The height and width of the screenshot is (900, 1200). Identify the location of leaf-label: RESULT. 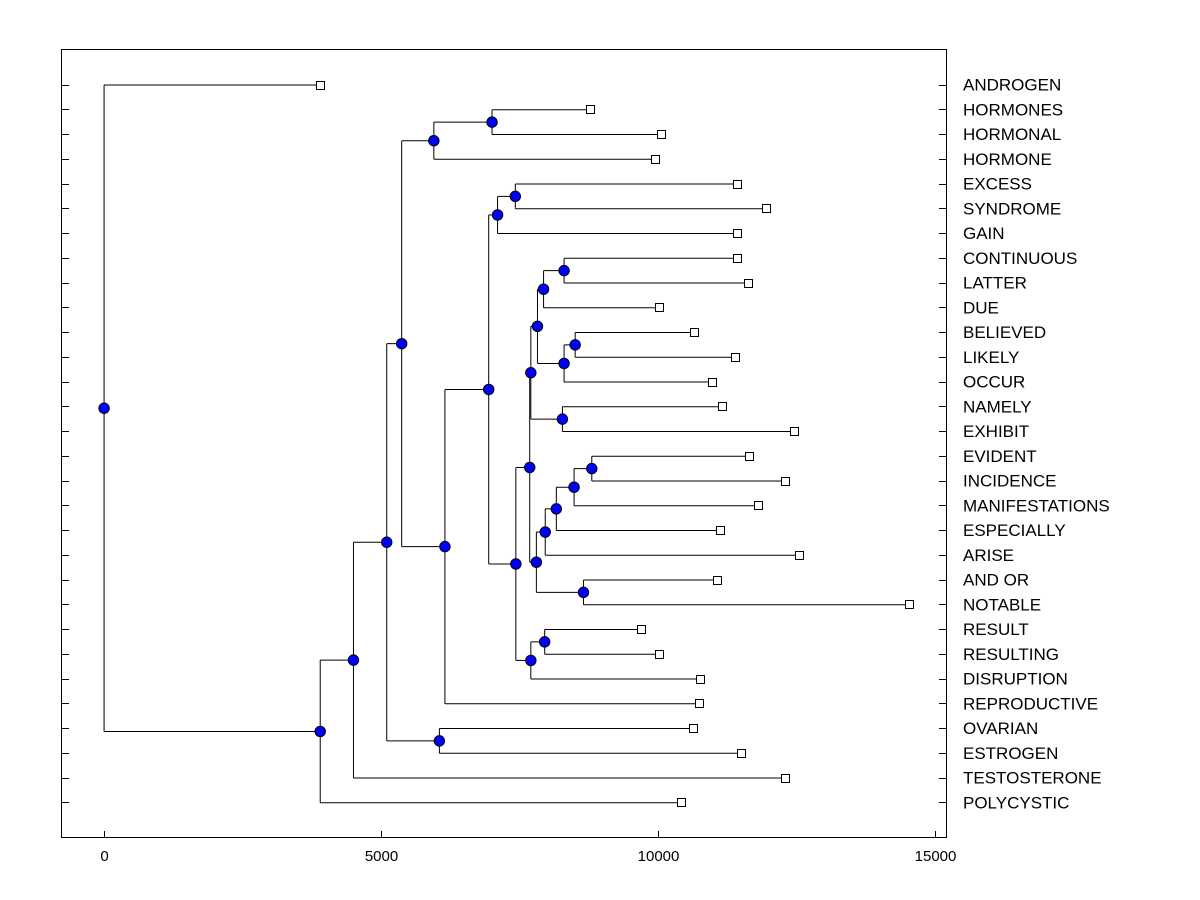
(996, 629).